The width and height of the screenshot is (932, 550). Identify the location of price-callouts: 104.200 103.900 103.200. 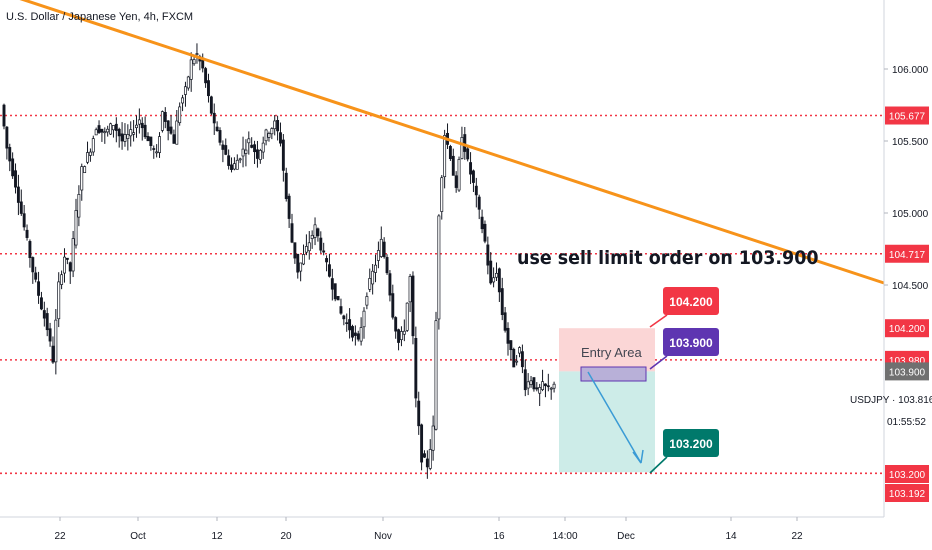
(684, 380).